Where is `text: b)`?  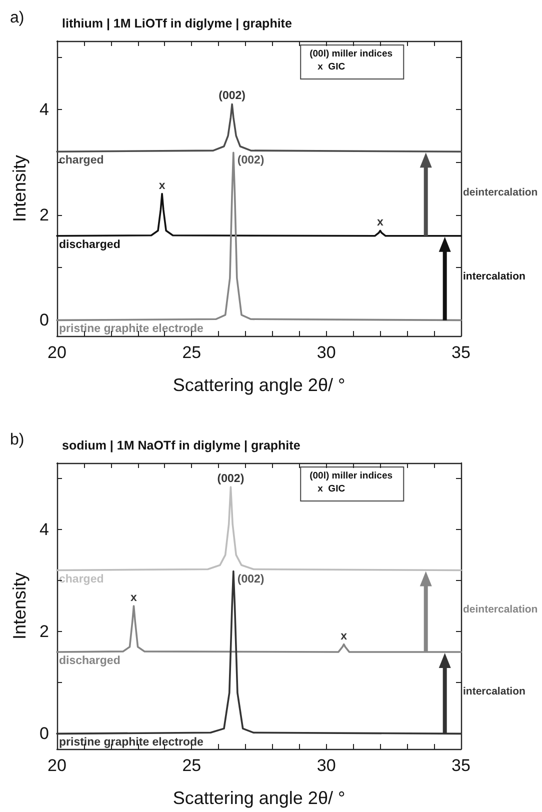 text: b) is located at coordinates (17, 440).